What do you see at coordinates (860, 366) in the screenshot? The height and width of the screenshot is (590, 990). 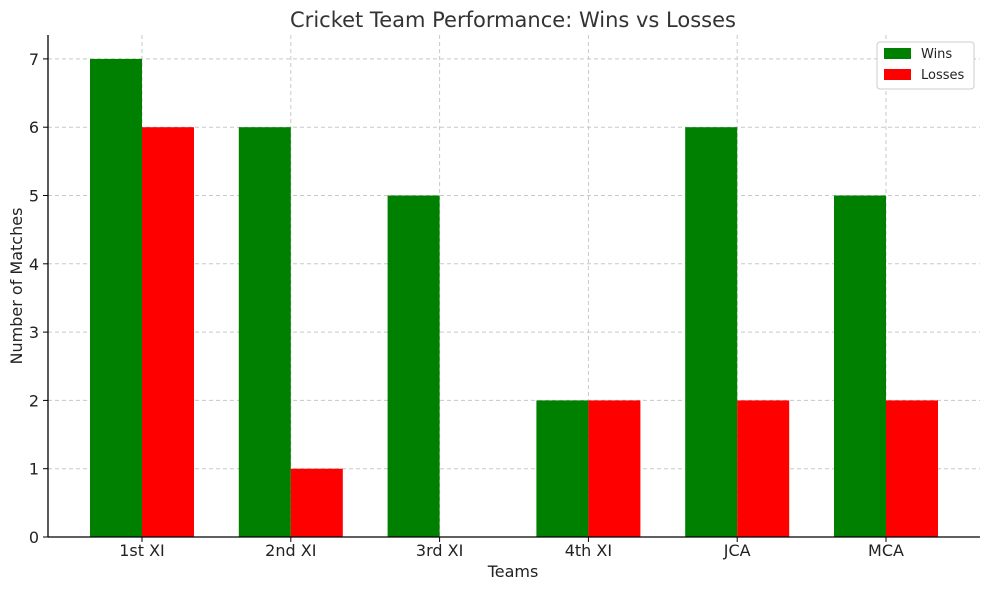 I see `bar-wins-mca` at bounding box center [860, 366].